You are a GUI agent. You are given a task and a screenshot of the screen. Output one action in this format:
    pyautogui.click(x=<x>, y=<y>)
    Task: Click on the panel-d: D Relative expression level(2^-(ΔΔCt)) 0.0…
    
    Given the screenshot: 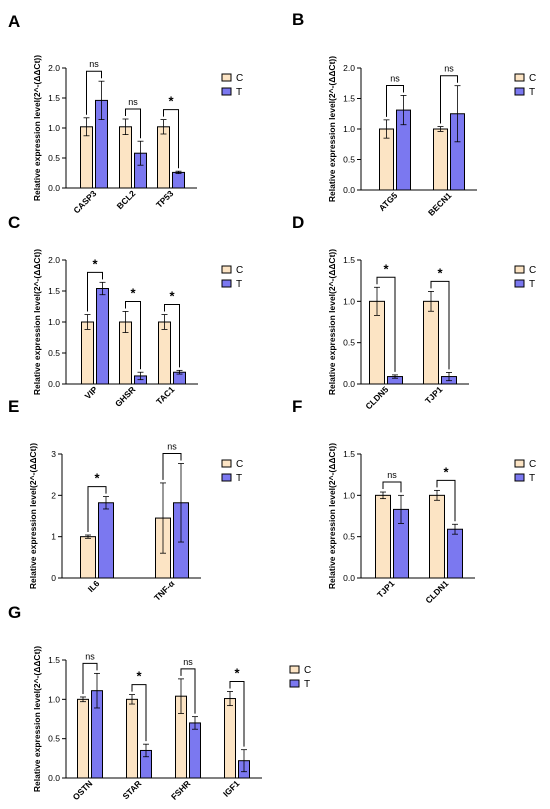 What is the action you would take?
    pyautogui.click(x=414, y=312)
    